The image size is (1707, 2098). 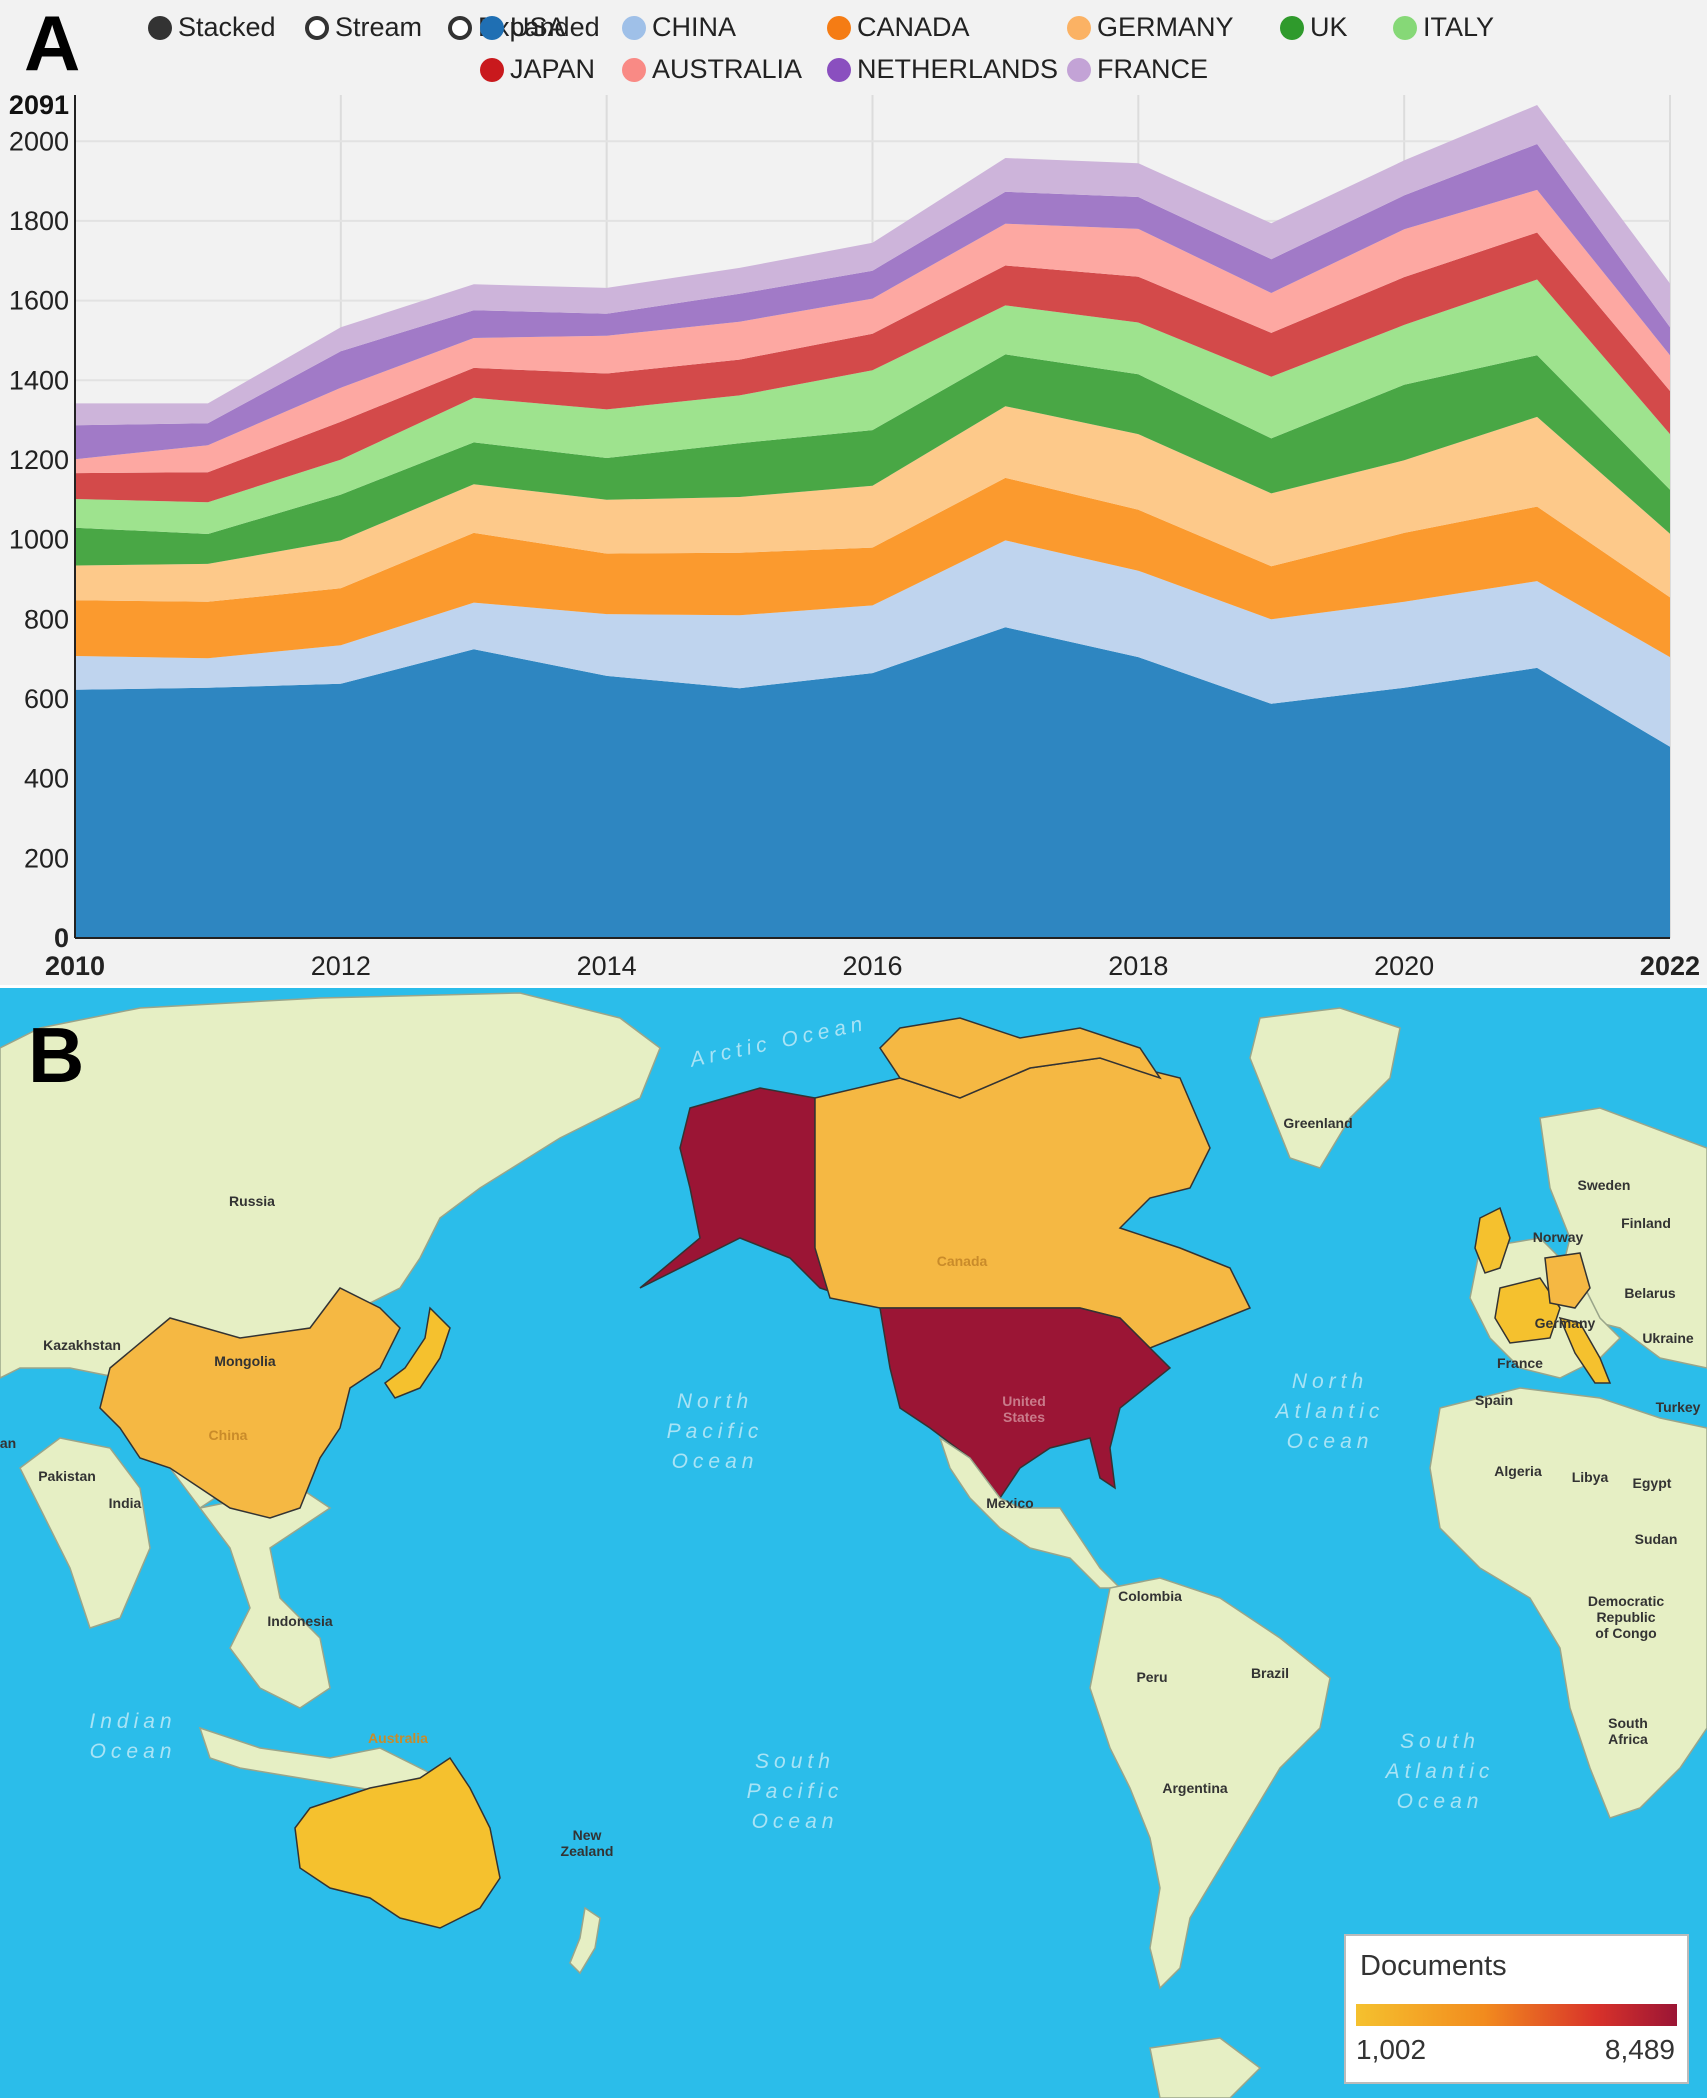 I want to click on legend-item-china: CHINA, so click(x=679, y=27).